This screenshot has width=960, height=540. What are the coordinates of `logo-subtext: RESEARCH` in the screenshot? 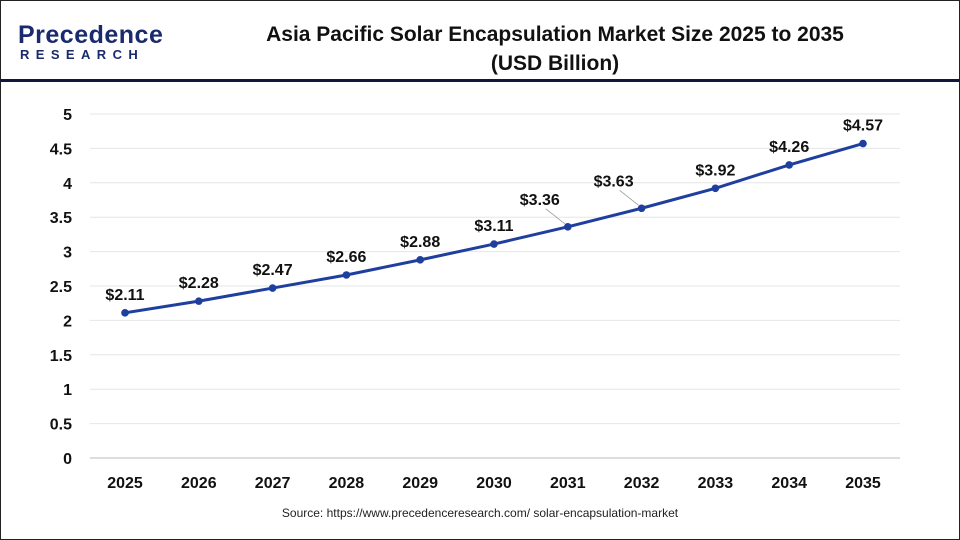 It's located at (82, 54).